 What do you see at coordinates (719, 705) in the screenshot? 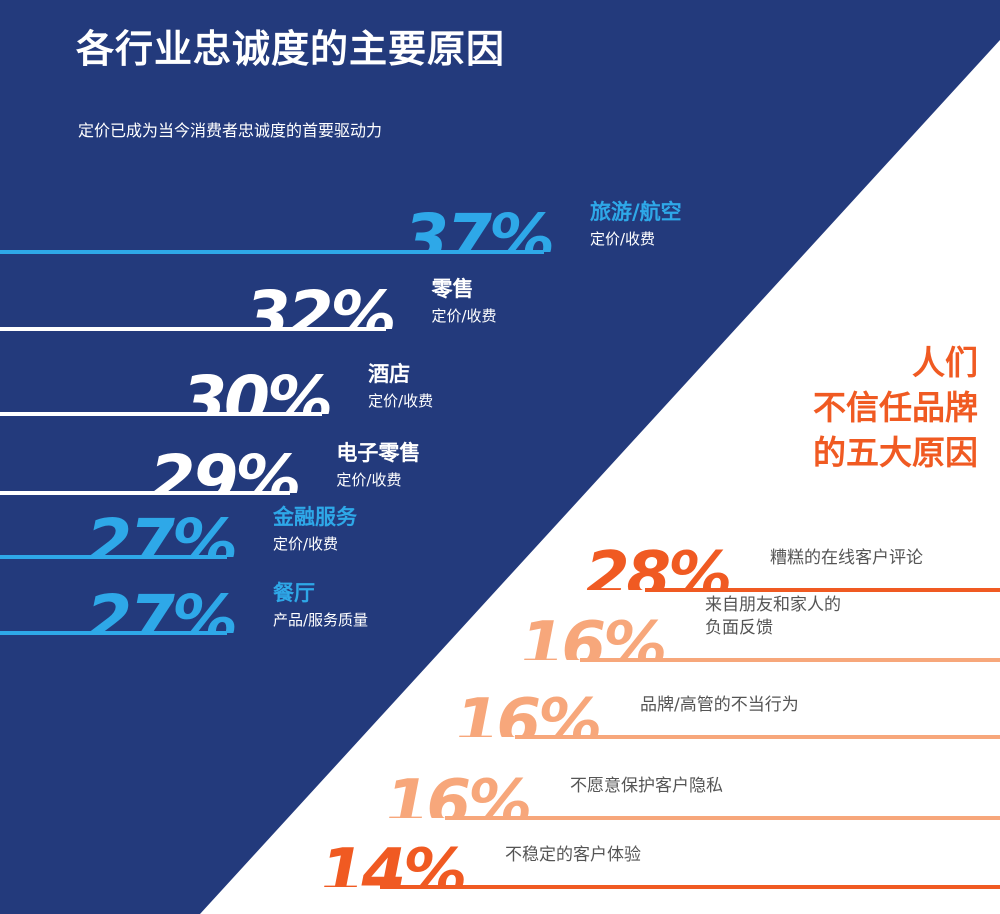
I see `category-label: 品牌/高管的不当行为` at bounding box center [719, 705].